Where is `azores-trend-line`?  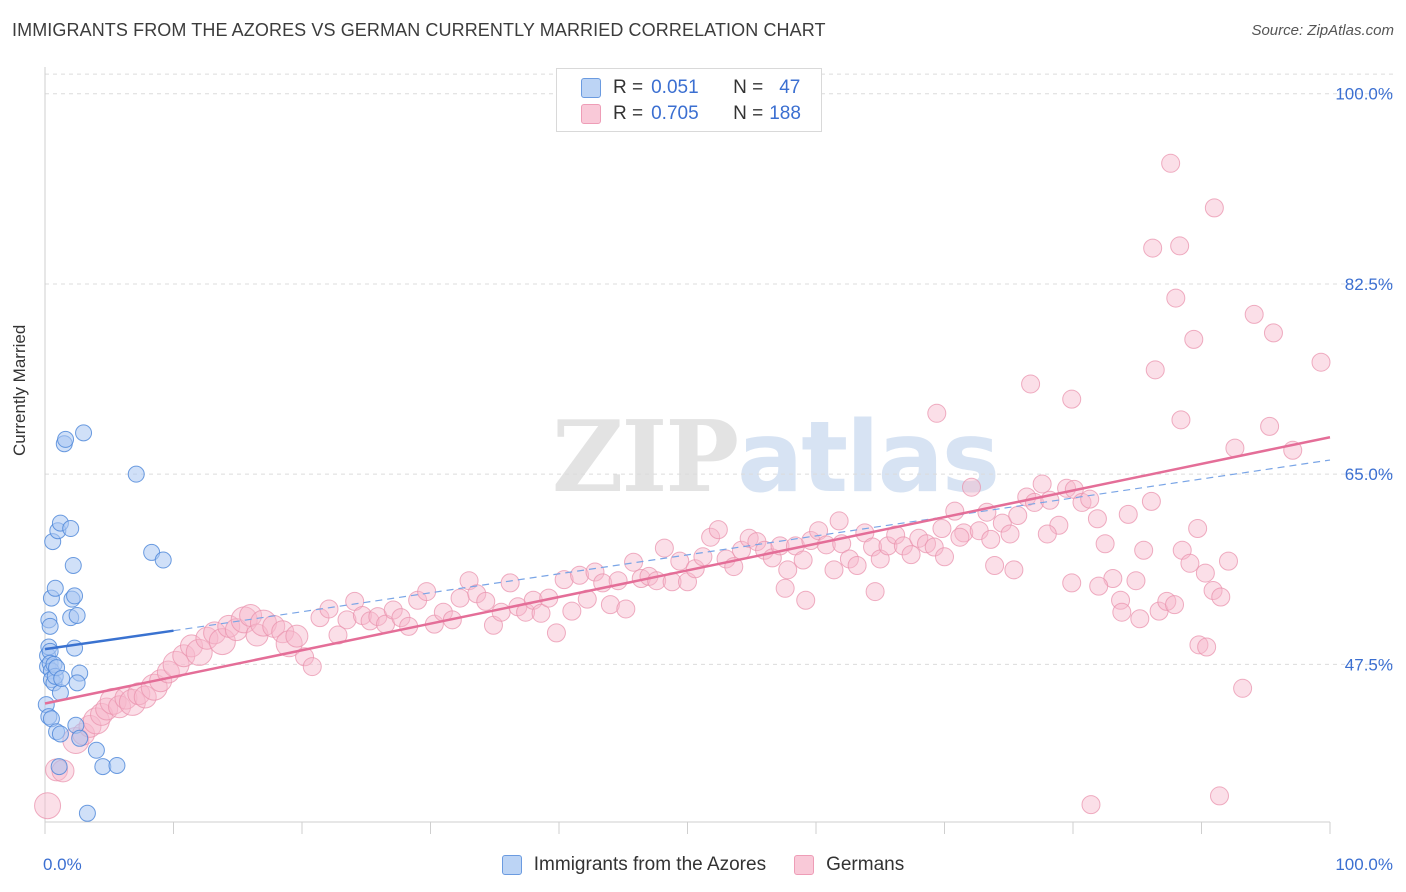 azores-trend-line is located at coordinates (109, 640).